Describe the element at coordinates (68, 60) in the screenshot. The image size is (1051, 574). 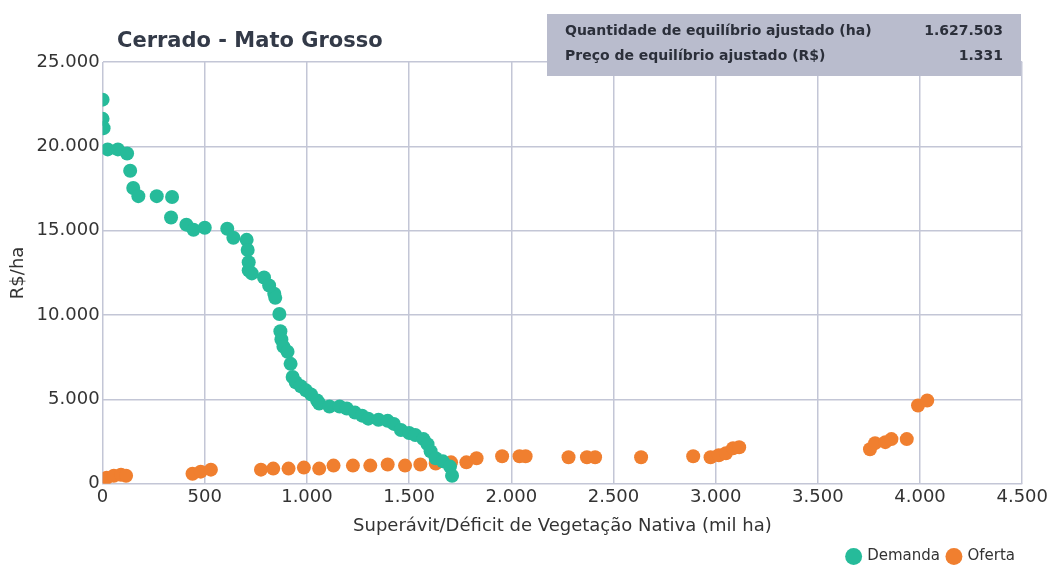
I see `y-tick-label: 25.000` at that location.